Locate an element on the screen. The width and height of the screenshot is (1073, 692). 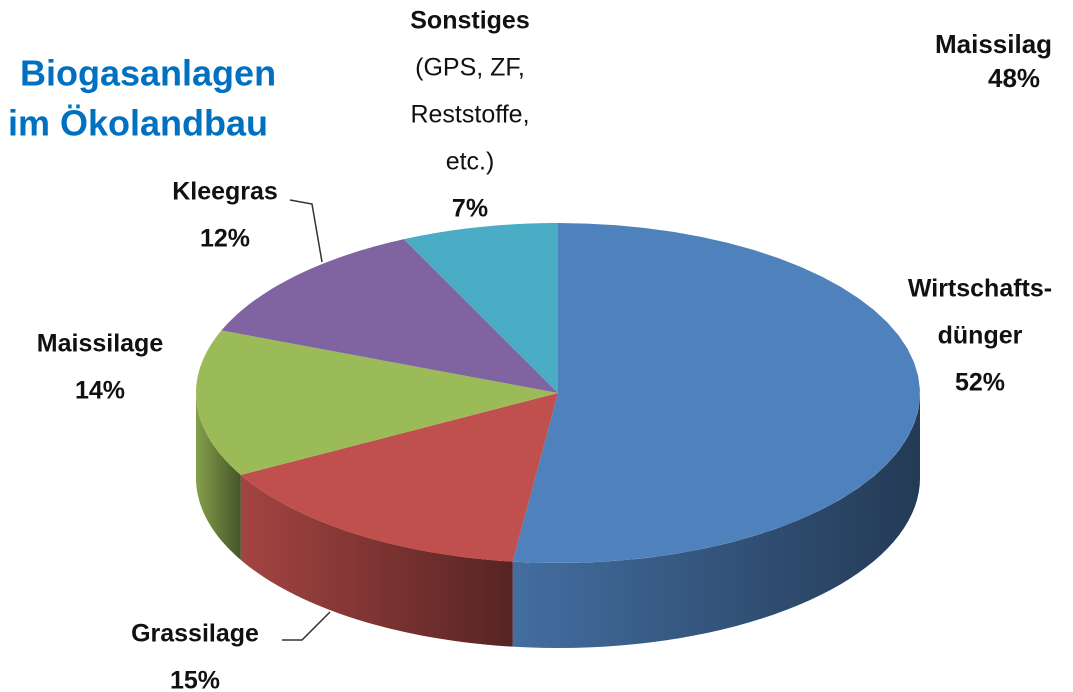
slice-label: Kleegras is located at coordinates (225, 192).